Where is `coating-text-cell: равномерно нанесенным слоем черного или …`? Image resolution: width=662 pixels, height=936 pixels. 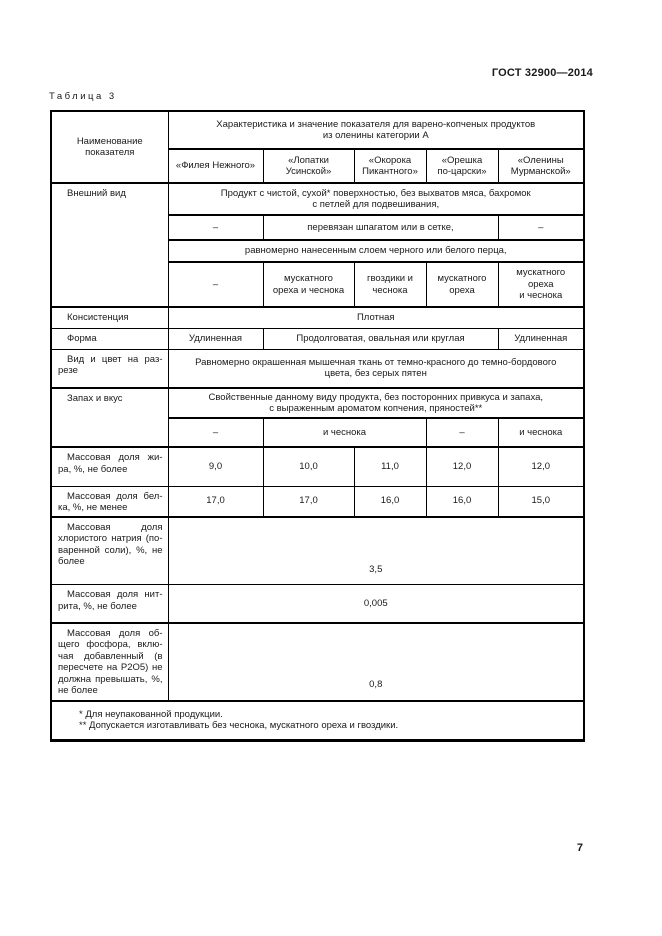 coating-text-cell: равномерно нанесенным слоем черного или … is located at coordinates (376, 251).